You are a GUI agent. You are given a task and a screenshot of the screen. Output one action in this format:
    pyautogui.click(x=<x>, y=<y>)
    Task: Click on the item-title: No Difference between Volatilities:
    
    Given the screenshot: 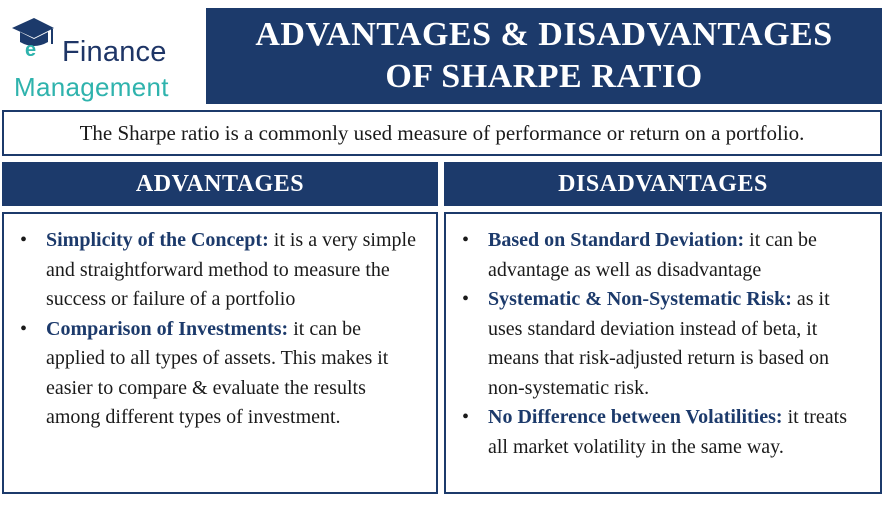 What is the action you would take?
    pyautogui.click(x=635, y=417)
    